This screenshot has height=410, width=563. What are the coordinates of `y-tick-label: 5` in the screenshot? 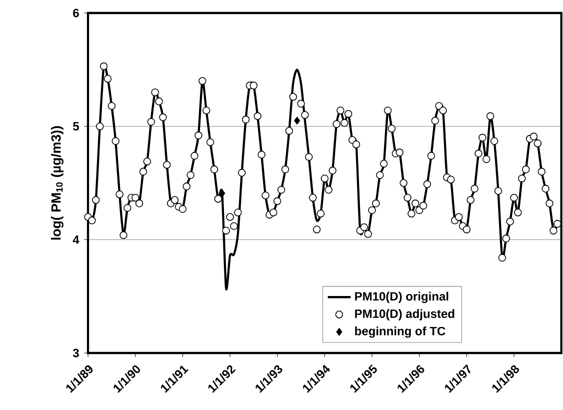 It's located at (76, 126).